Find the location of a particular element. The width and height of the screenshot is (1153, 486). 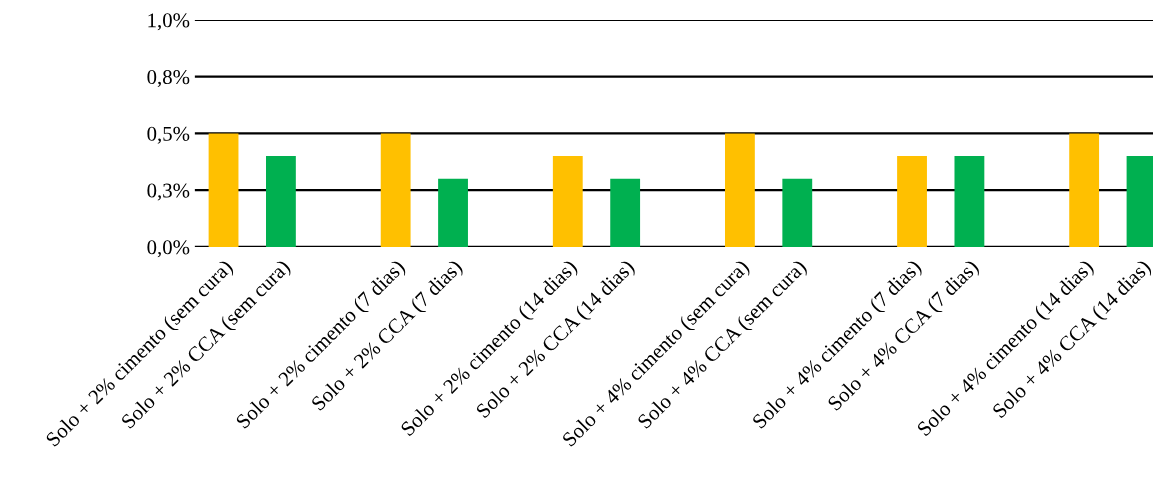

y-tick-label: 0,0% is located at coordinates (168, 249).